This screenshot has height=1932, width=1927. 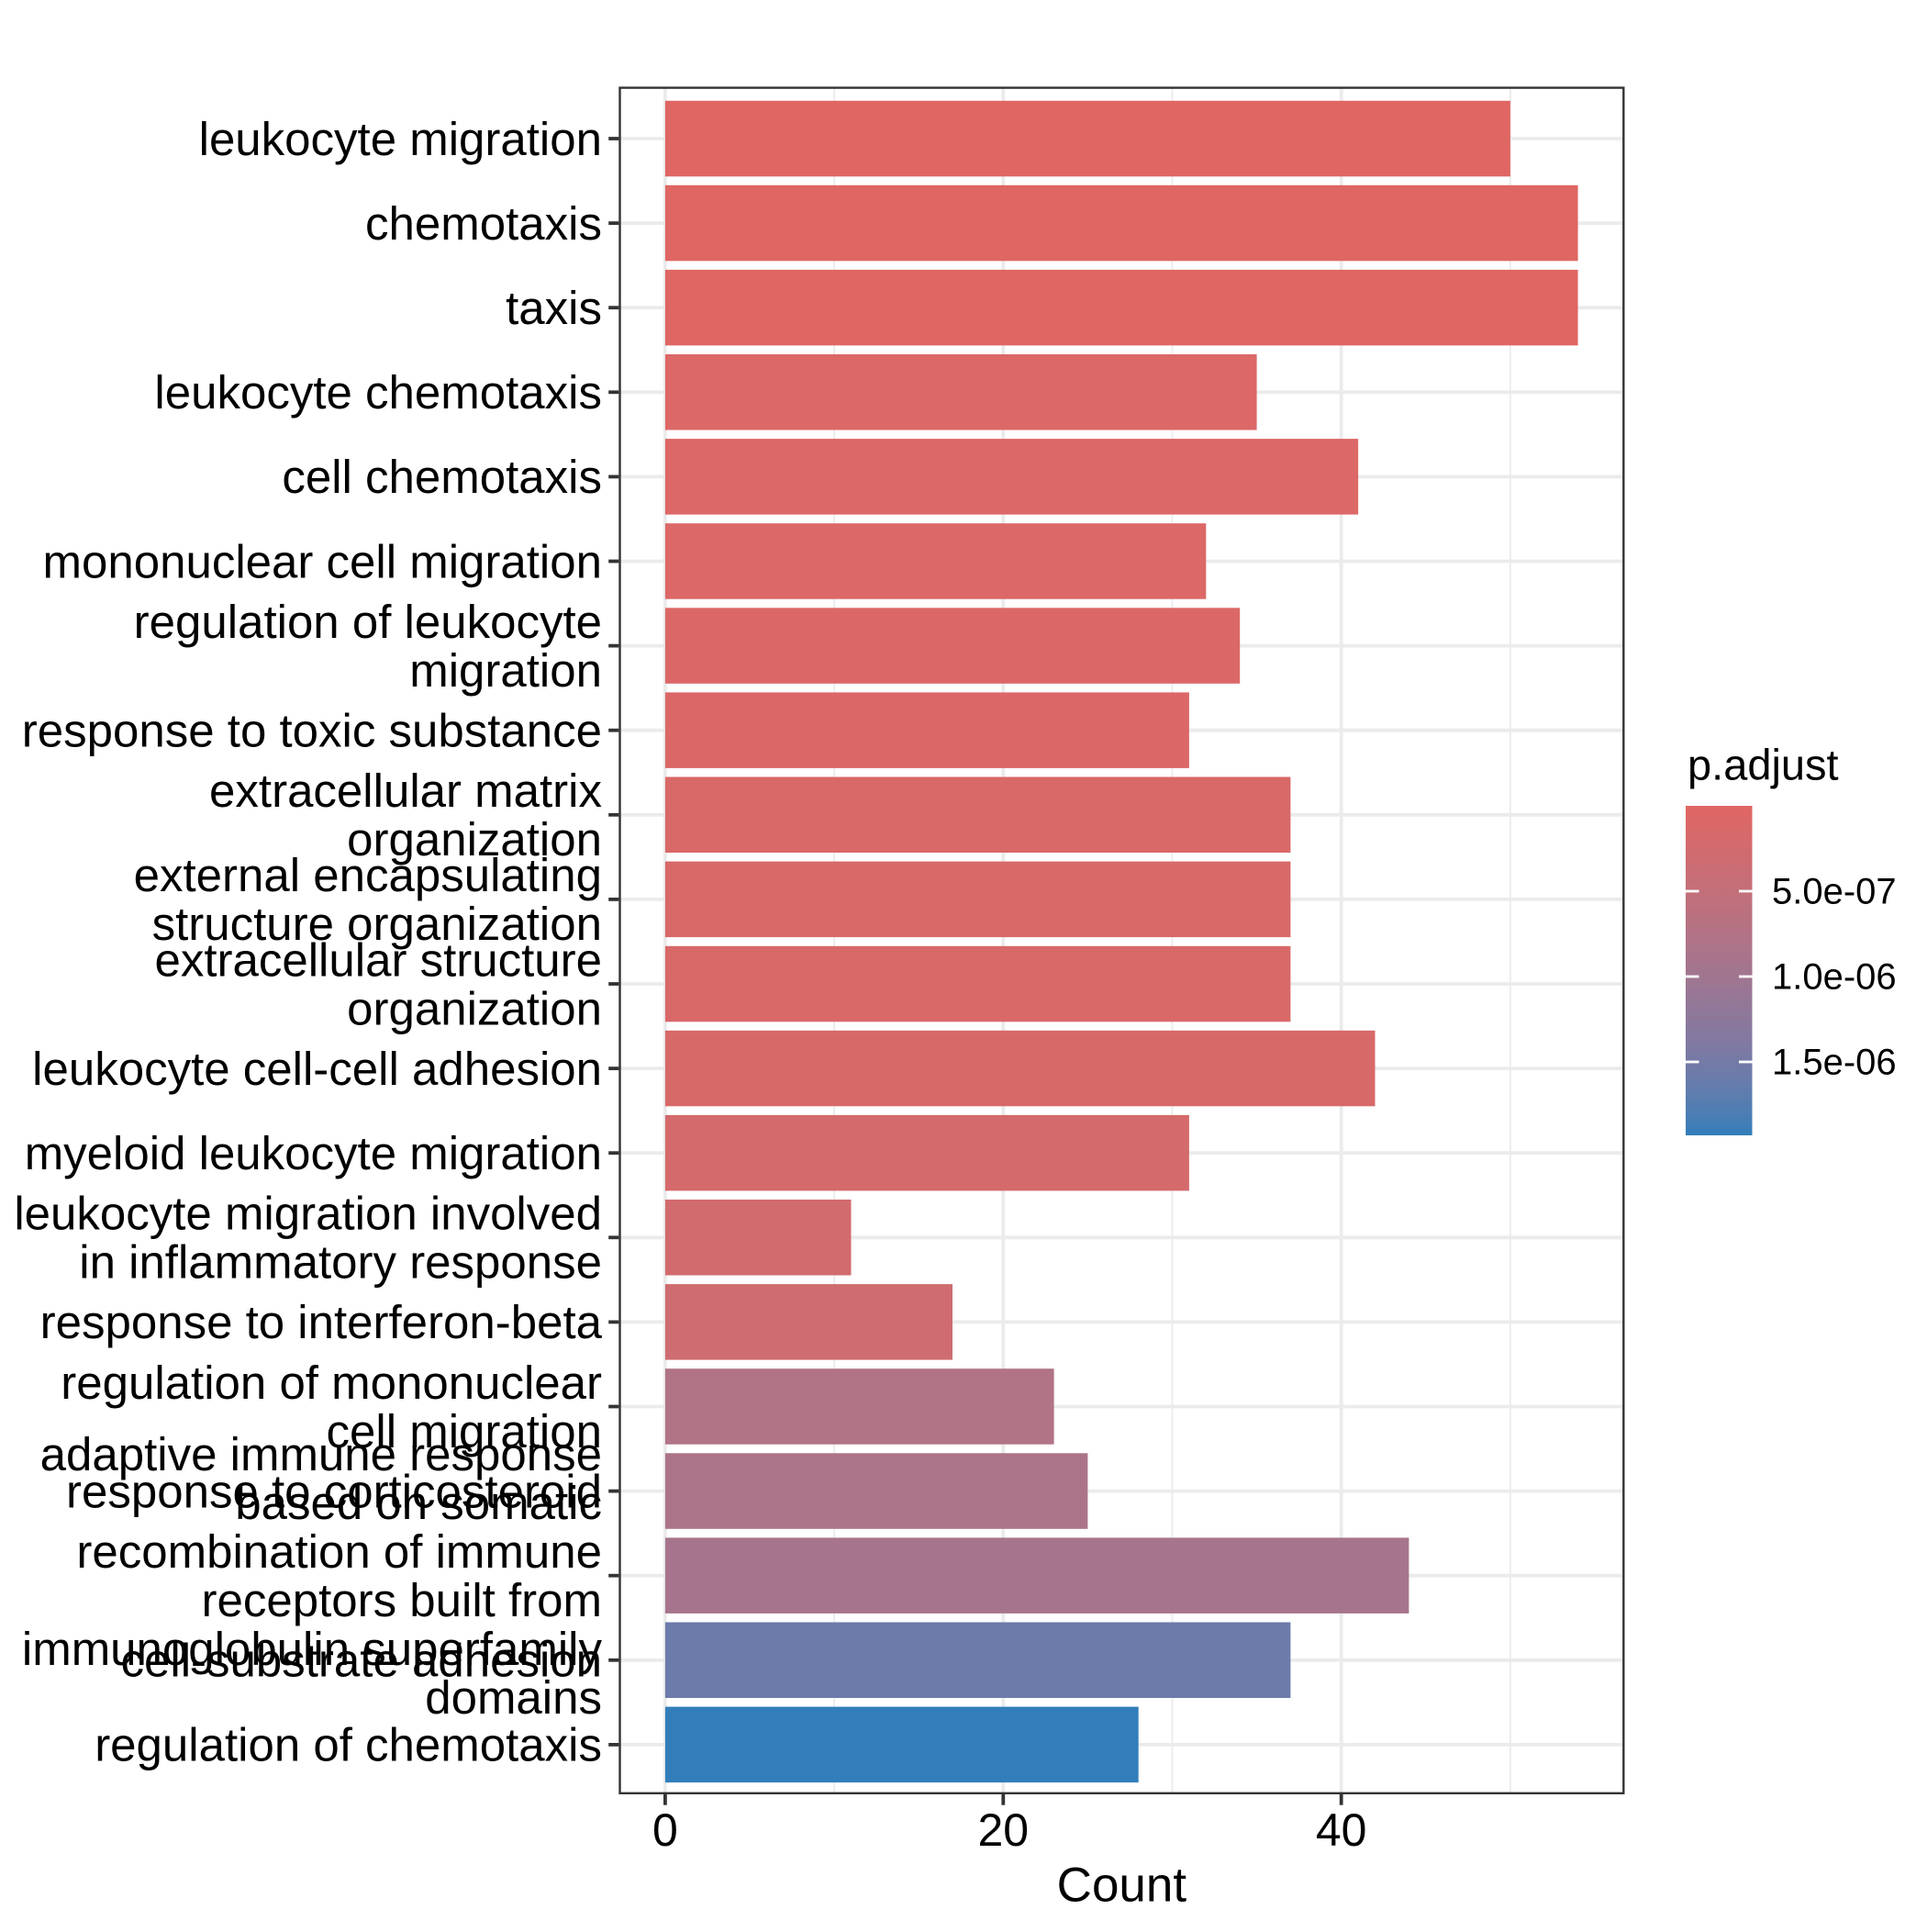 What do you see at coordinates (554, 308) in the screenshot?
I see `svg-text: taxis` at bounding box center [554, 308].